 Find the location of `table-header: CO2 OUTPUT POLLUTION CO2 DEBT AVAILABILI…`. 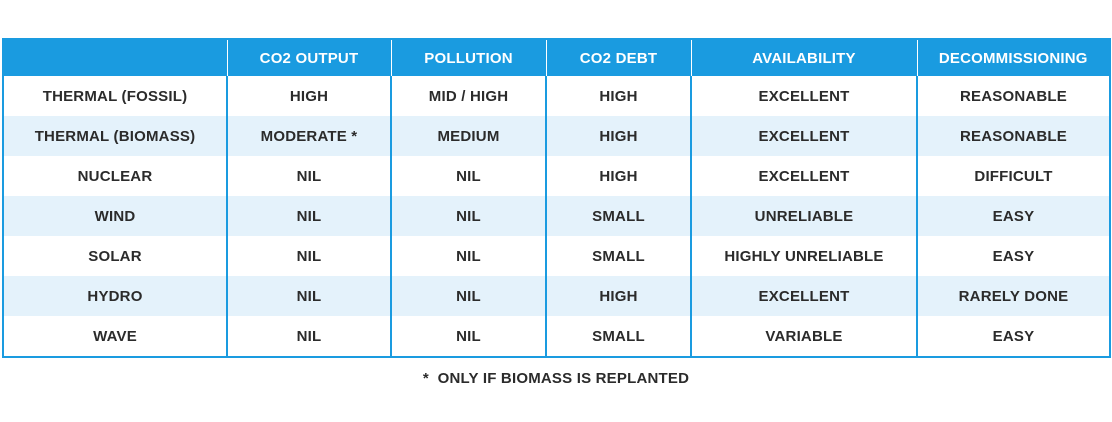

table-header: CO2 OUTPUT POLLUTION CO2 DEBT AVAILABILI… is located at coordinates (556, 57).